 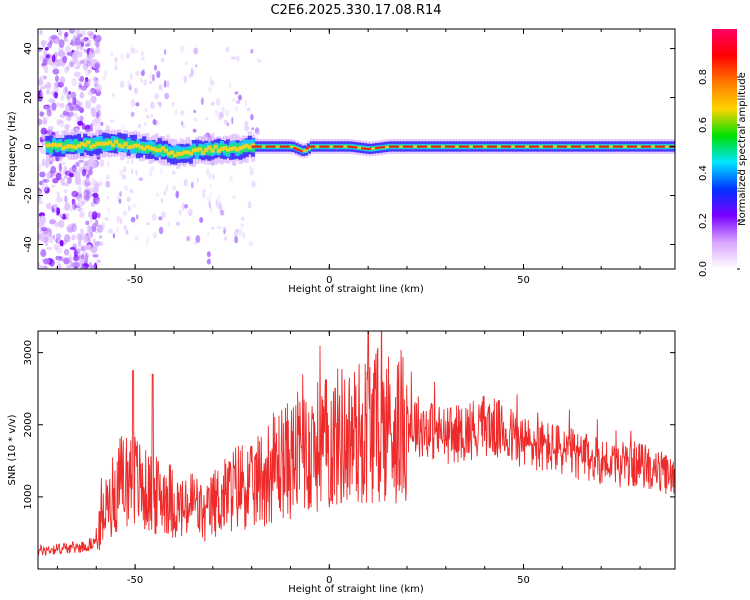 What do you see at coordinates (28, 97) in the screenshot?
I see `spectrogram-ytick-label: 20` at bounding box center [28, 97].